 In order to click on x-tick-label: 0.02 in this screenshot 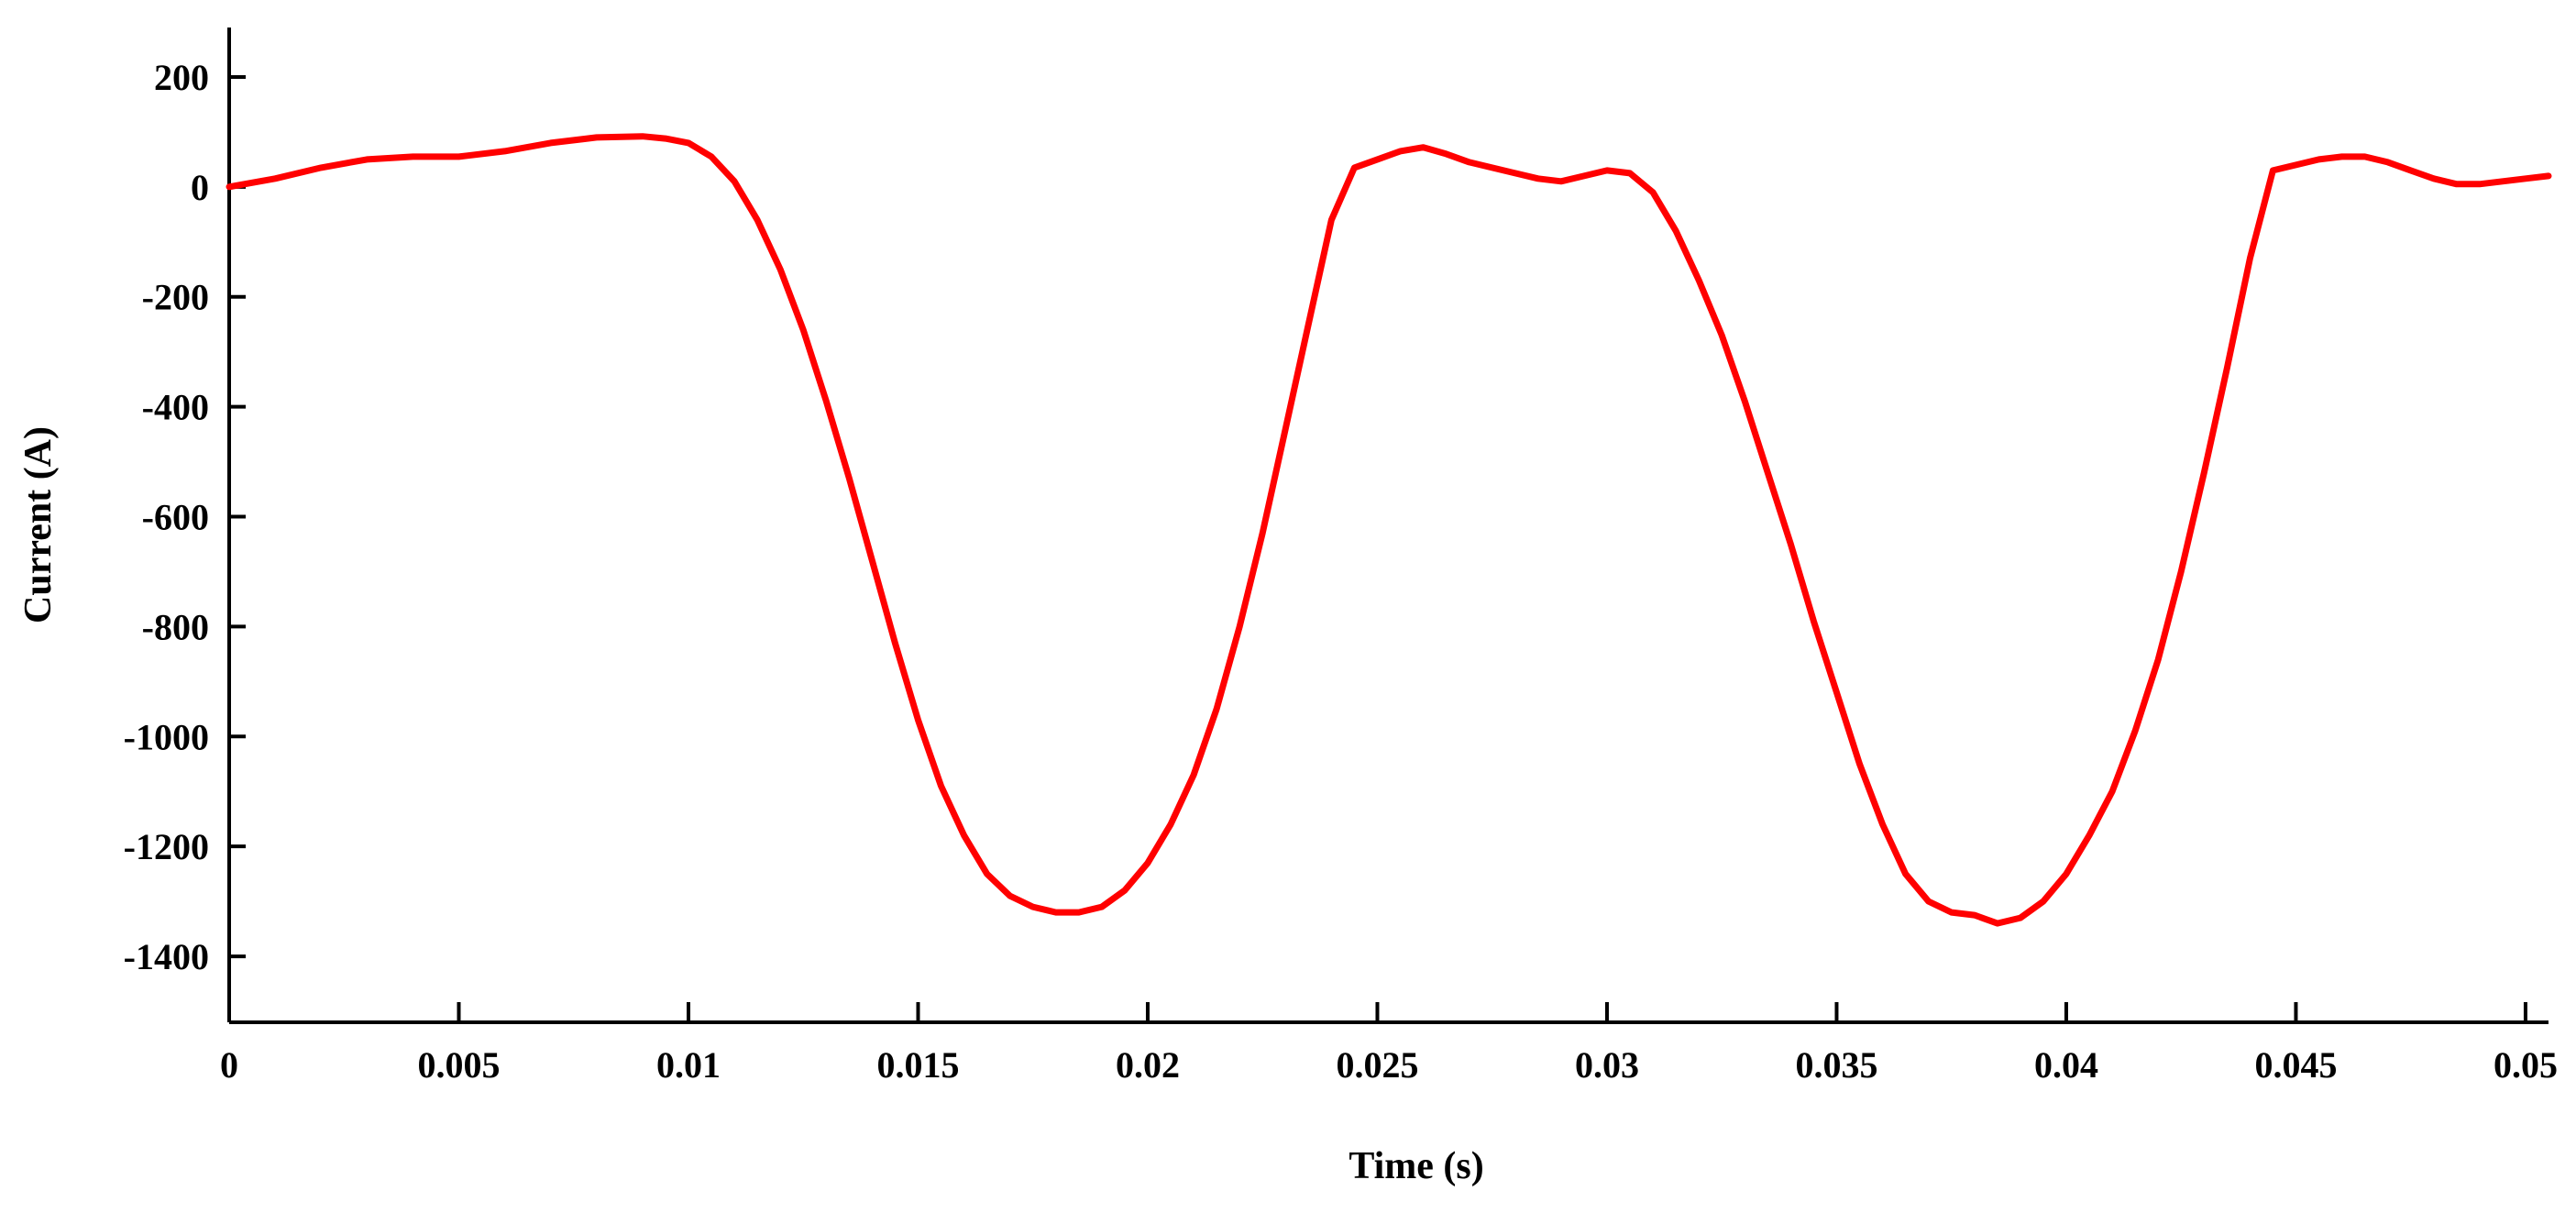, I will do `click(1148, 1065)`.